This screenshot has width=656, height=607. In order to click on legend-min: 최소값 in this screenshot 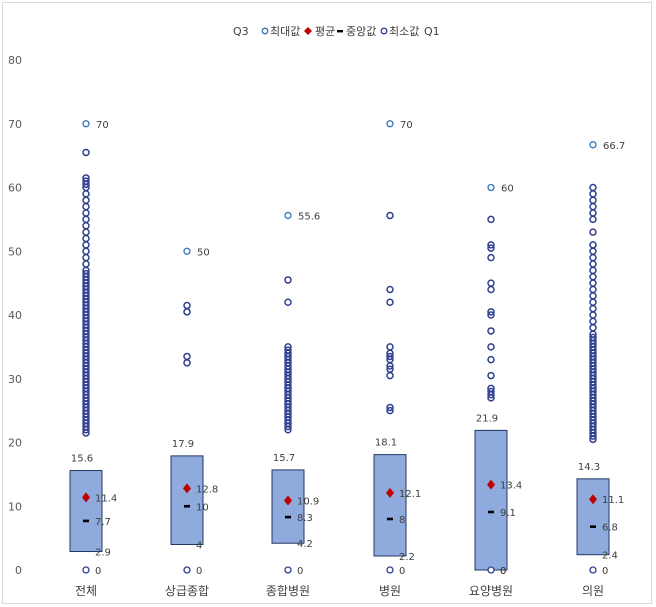, I will do `click(404, 31)`.